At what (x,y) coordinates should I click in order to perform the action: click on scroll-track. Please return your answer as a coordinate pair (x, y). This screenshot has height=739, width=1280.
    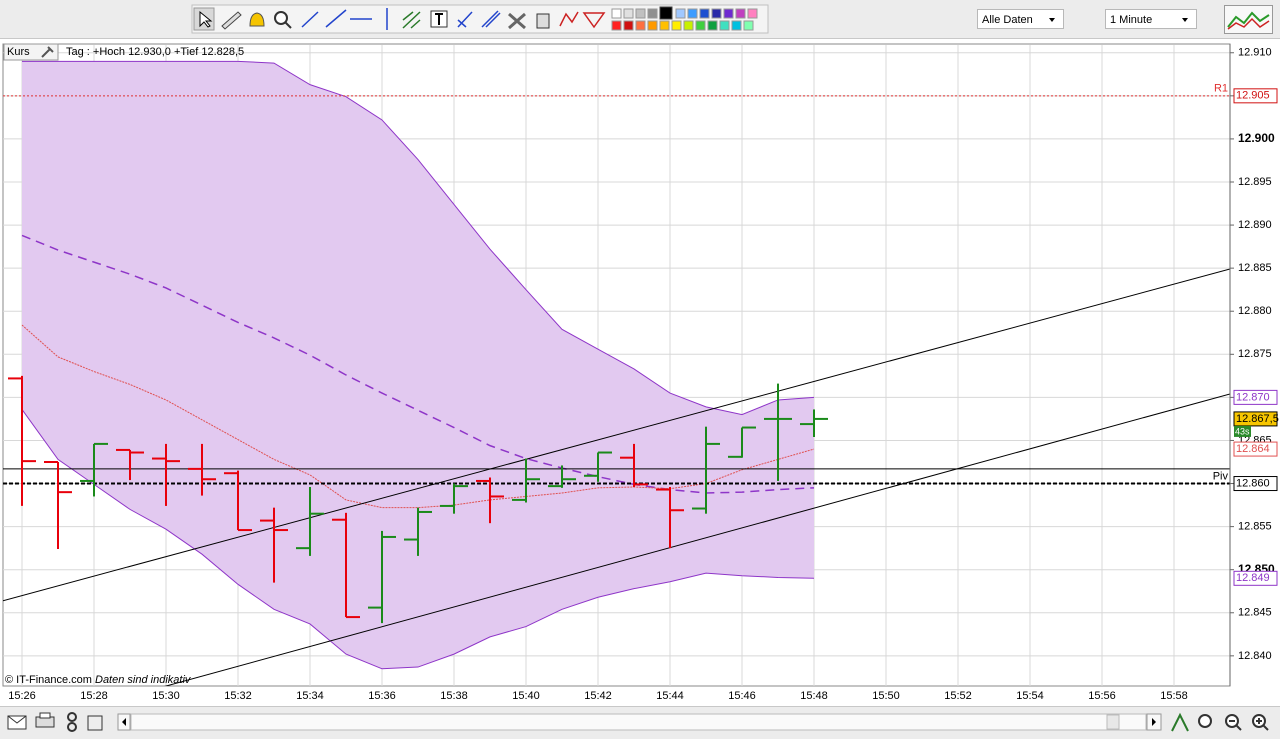
    Looking at the image, I should click on (638, 722).